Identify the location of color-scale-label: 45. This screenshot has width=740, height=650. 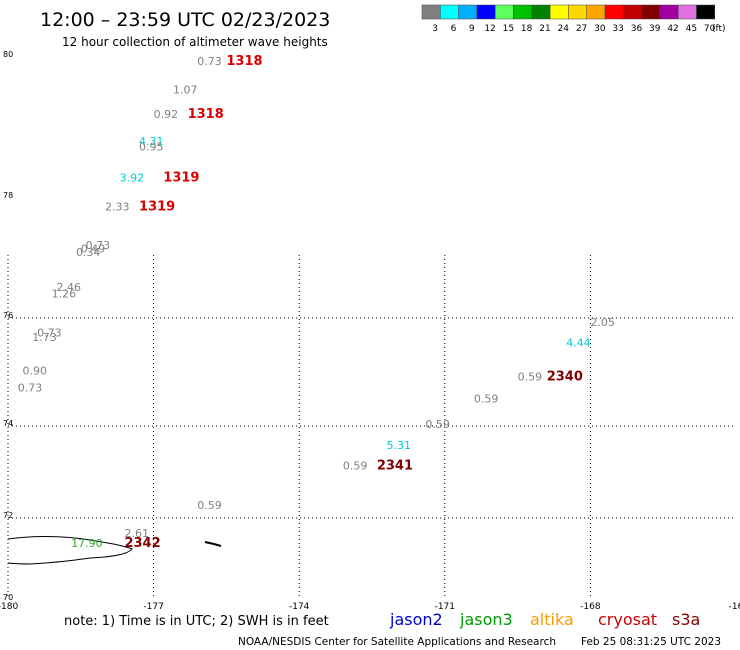
(691, 29).